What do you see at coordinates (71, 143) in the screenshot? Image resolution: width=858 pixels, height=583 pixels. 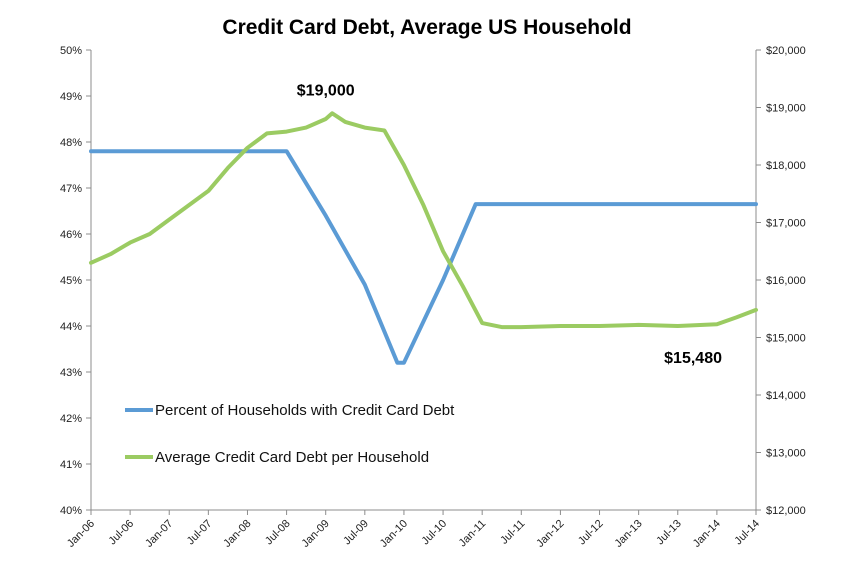 I see `y-left-tick-label: 48%` at bounding box center [71, 143].